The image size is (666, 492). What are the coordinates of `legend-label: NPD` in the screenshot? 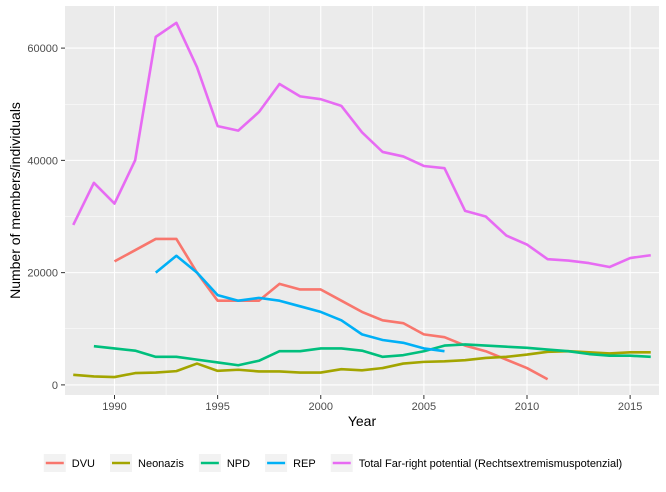 It's located at (238, 464).